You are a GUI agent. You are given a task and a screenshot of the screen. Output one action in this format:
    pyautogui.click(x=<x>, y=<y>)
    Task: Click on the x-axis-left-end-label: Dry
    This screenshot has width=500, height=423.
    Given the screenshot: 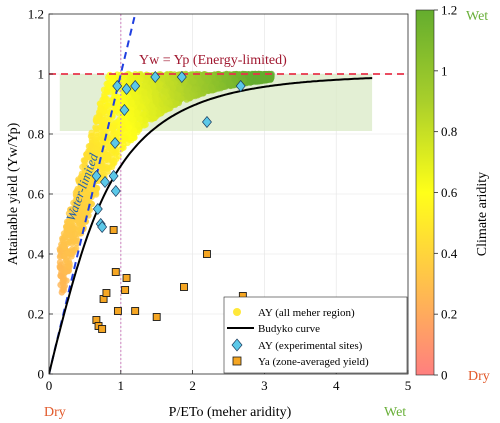 What is the action you would take?
    pyautogui.click(x=55, y=412)
    